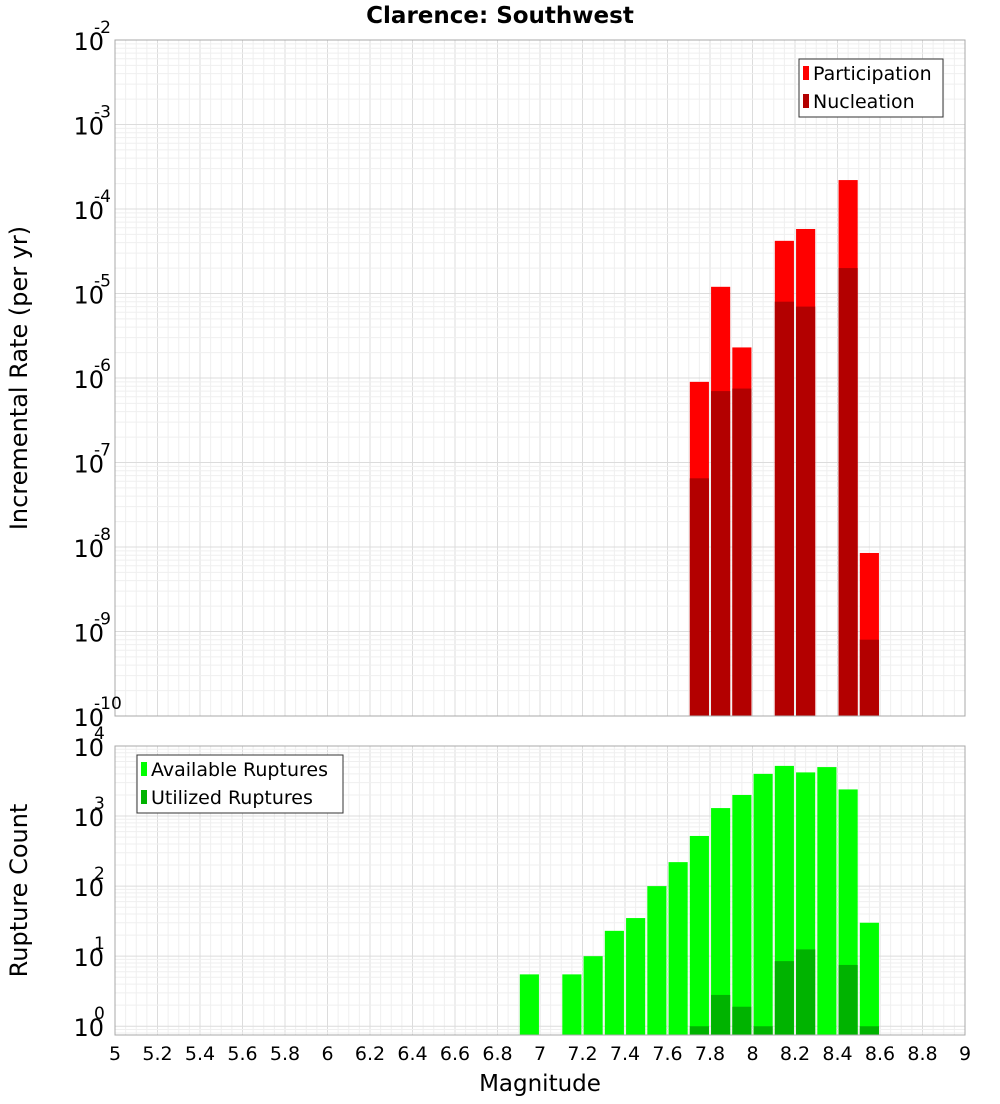  I want to click on y-tick-label: 10-5, so click(92, 291).